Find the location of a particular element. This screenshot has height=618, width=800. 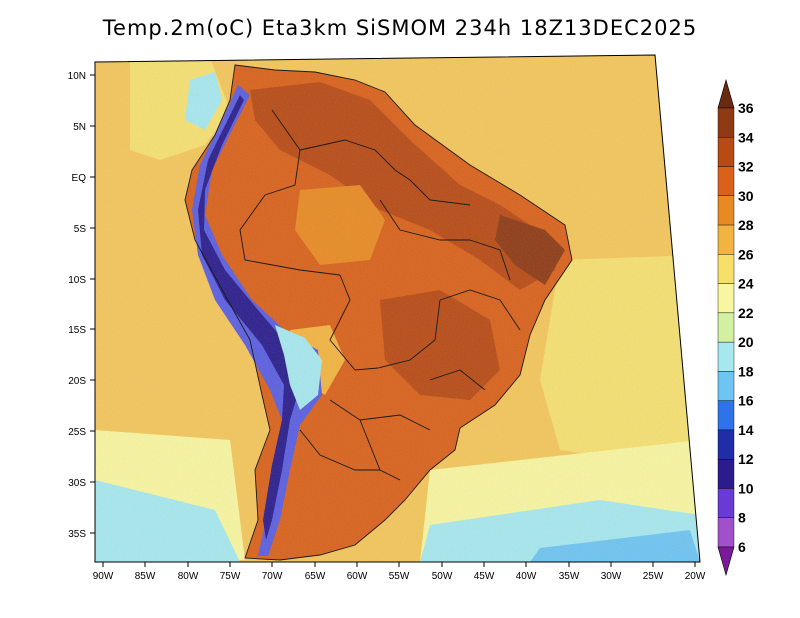

lon-label: 45W is located at coordinates (484, 576).